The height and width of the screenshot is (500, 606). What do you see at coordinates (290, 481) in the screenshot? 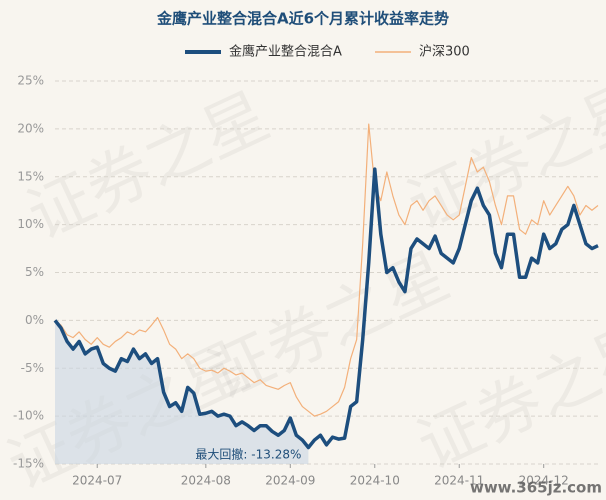
I see `x-tick-label: 2024-09` at bounding box center [290, 481].